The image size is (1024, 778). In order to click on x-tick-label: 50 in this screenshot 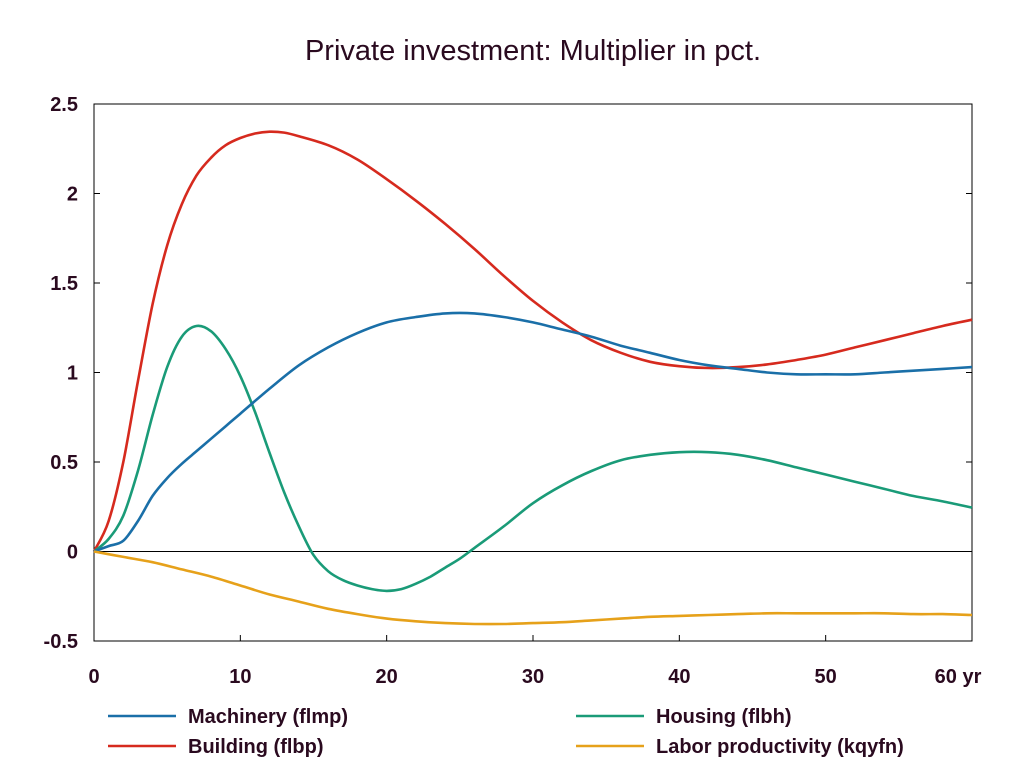, I will do `click(826, 677)`.